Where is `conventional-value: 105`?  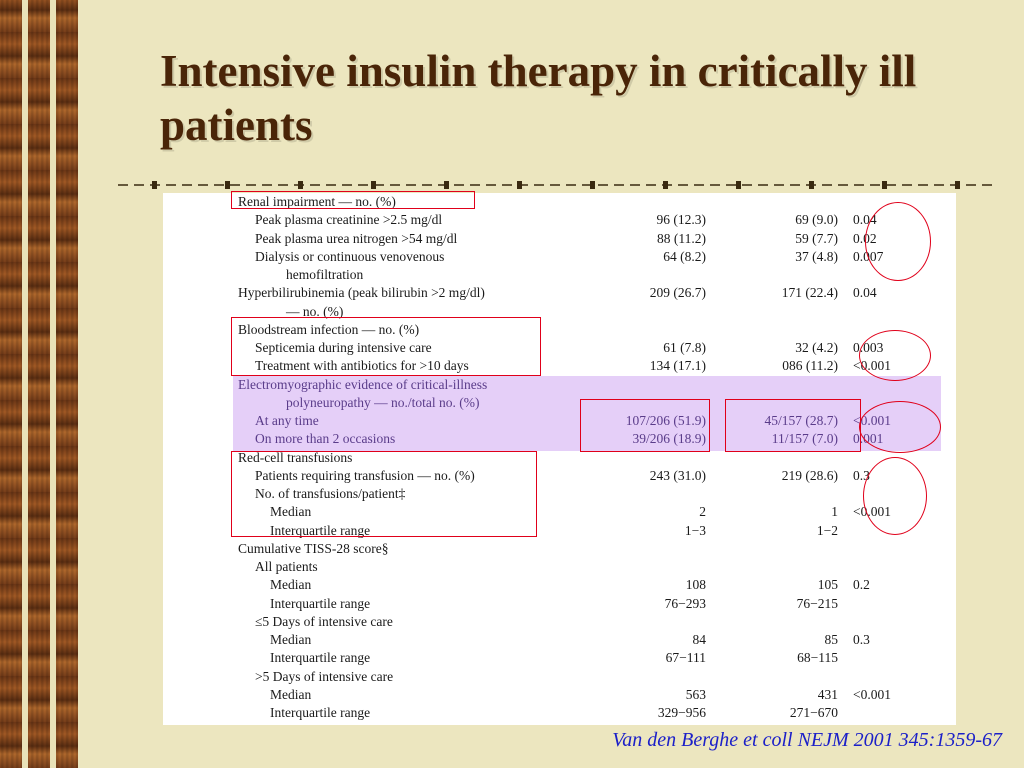
conventional-value: 105 is located at coordinates (827, 585).